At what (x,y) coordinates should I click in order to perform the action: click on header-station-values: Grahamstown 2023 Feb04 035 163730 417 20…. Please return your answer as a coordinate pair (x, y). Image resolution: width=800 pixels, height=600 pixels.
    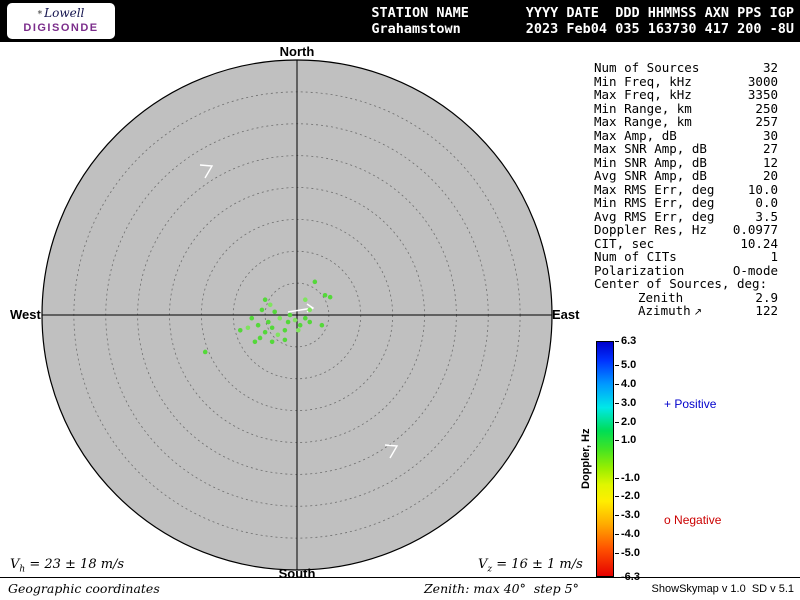
    Looking at the image, I should click on (582, 29).